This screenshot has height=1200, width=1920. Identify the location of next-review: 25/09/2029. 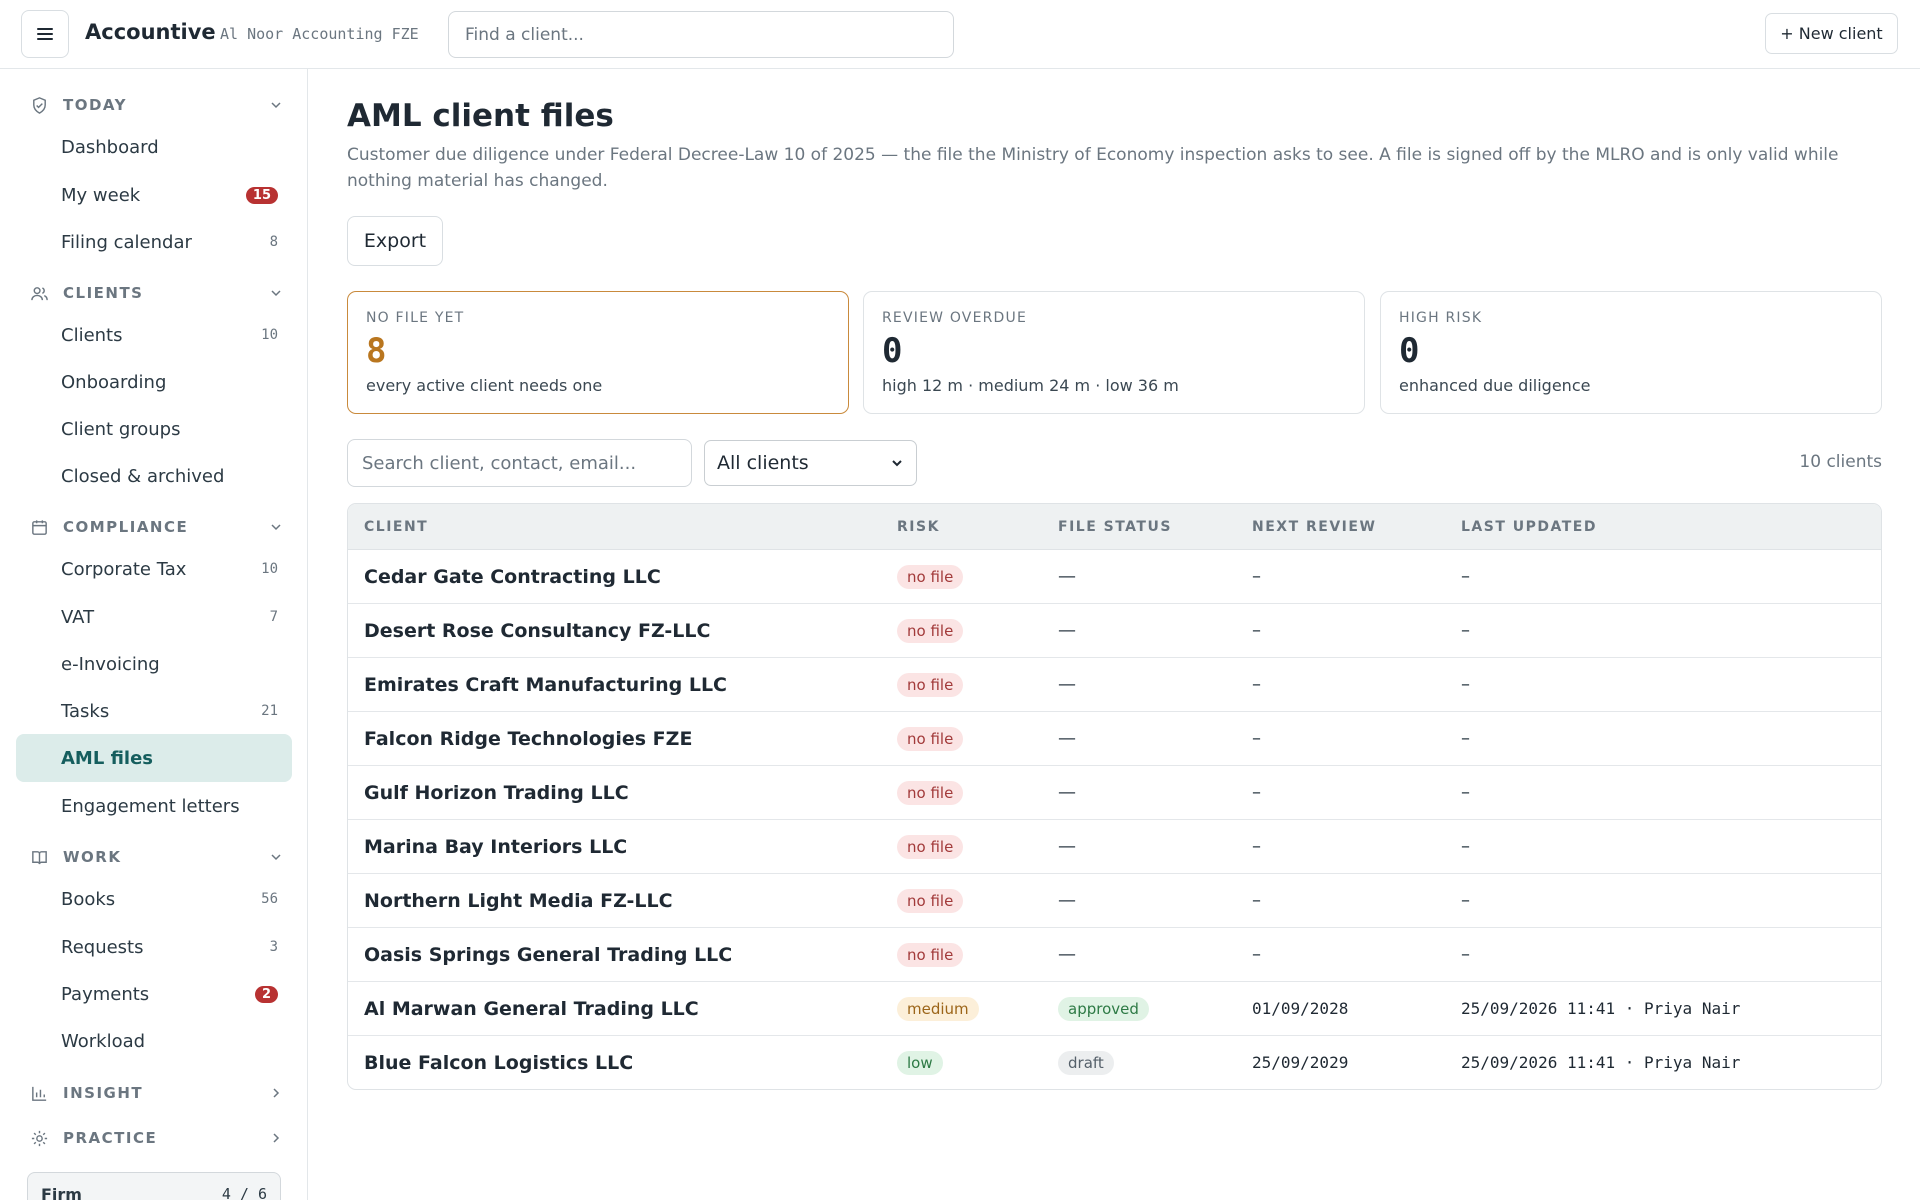
(1300, 1062).